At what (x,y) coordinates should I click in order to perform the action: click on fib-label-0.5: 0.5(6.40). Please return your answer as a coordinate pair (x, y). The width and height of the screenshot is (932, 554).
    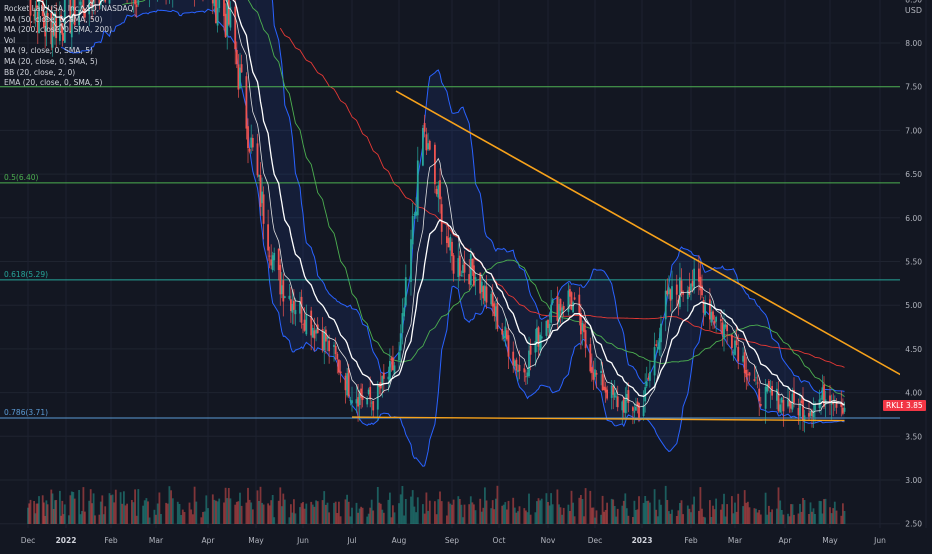
    Looking at the image, I should click on (21, 177).